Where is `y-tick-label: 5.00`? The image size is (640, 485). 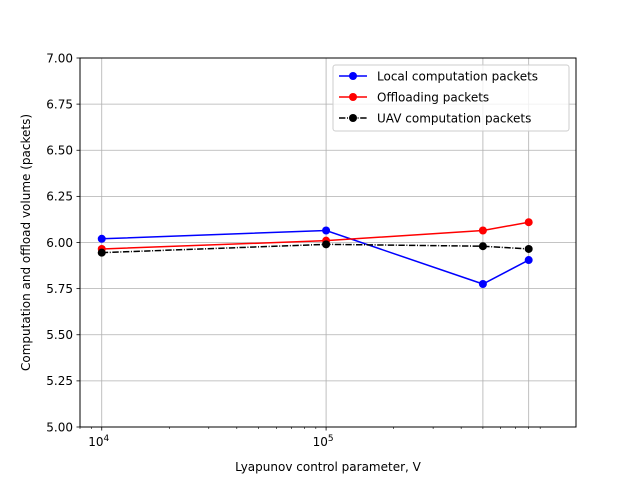
y-tick-label: 5.00 is located at coordinates (59, 427).